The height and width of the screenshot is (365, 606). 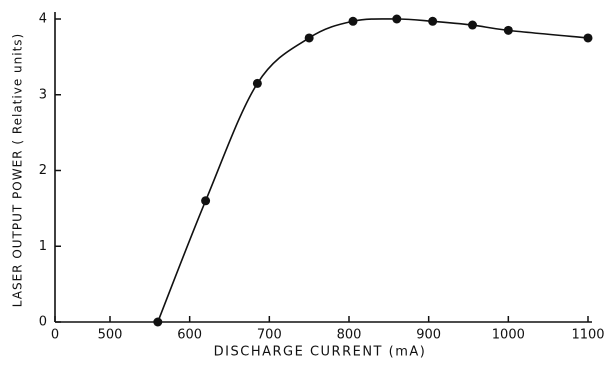 What do you see at coordinates (18, 170) in the screenshot?
I see `y-axis-label: LASER OUTPUT POWER ( Relative units)` at bounding box center [18, 170].